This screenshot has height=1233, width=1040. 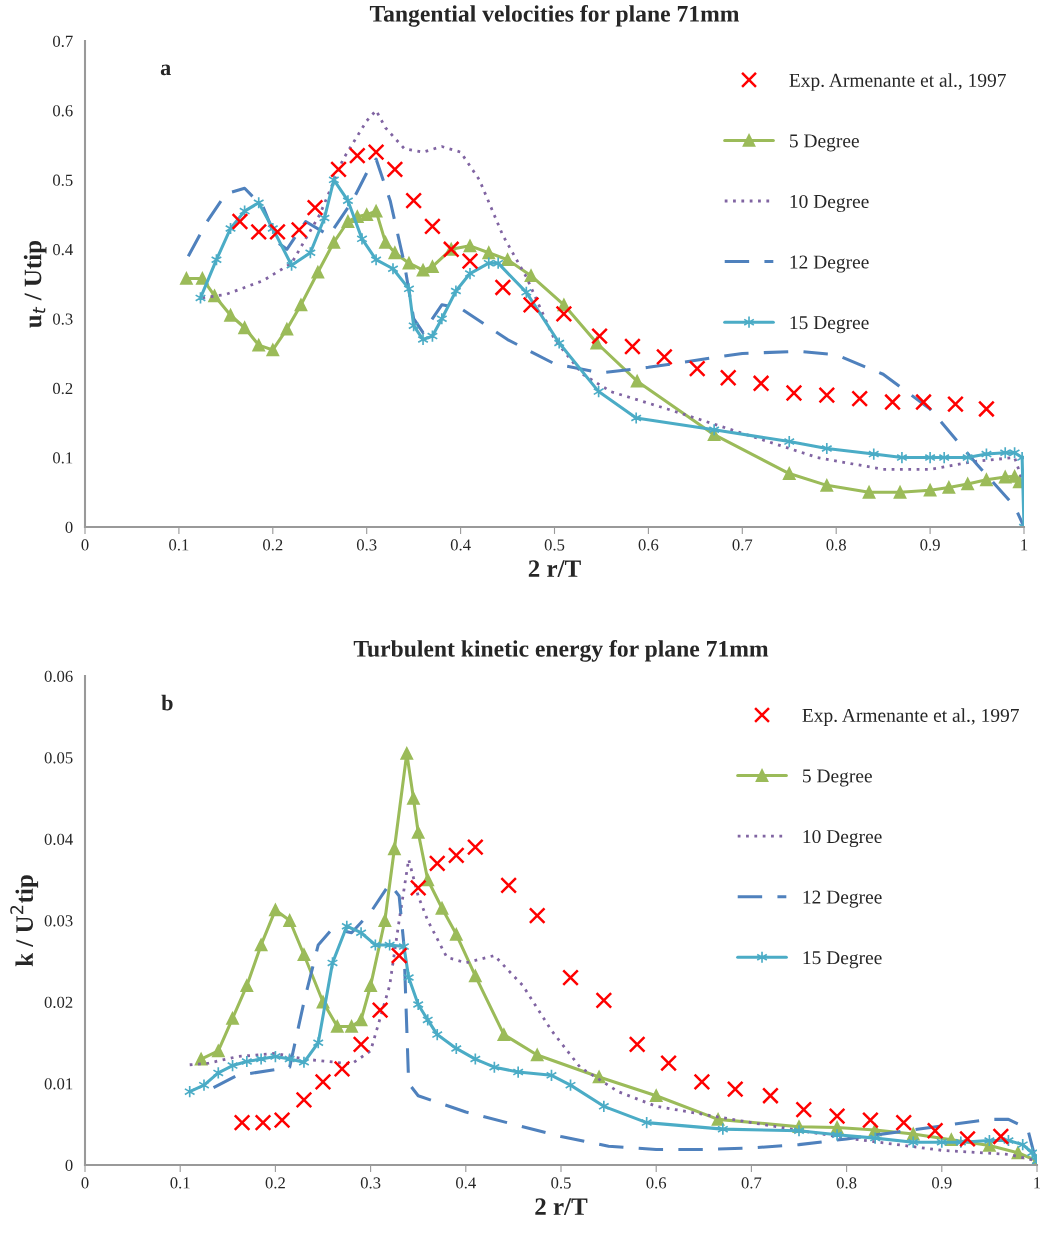 I want to click on annotation: b, so click(x=167, y=702).